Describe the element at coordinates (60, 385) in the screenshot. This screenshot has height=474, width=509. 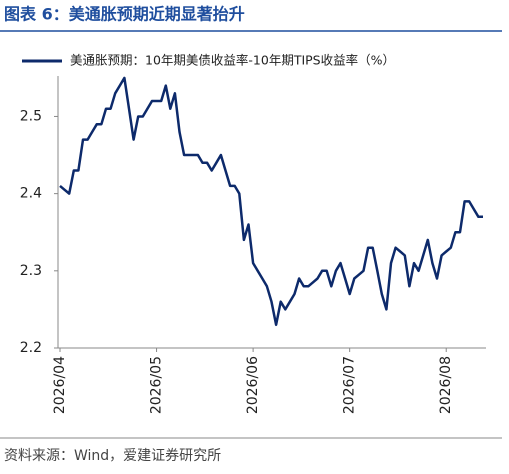
I see `x-tick-label: 2026/04` at that location.